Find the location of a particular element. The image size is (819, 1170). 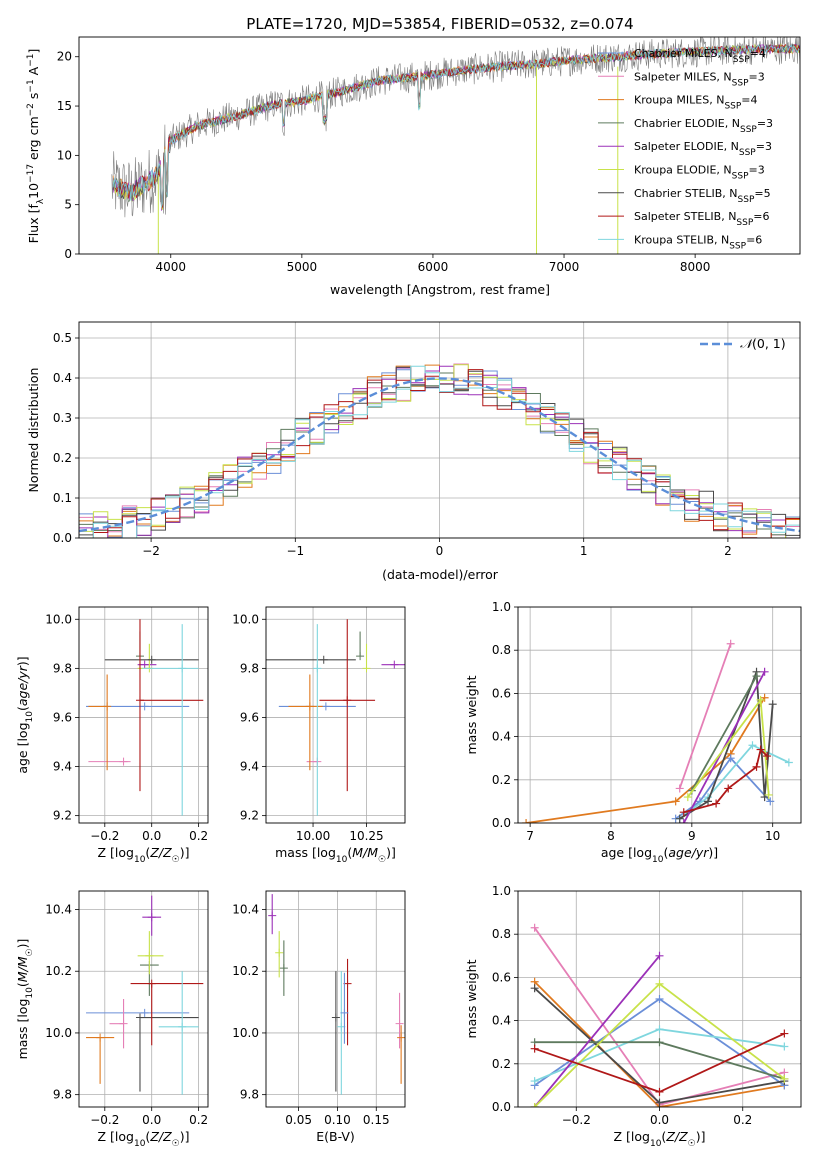

y-axis-label: mass [log10(M/M☉)] is located at coordinates (25, 999).